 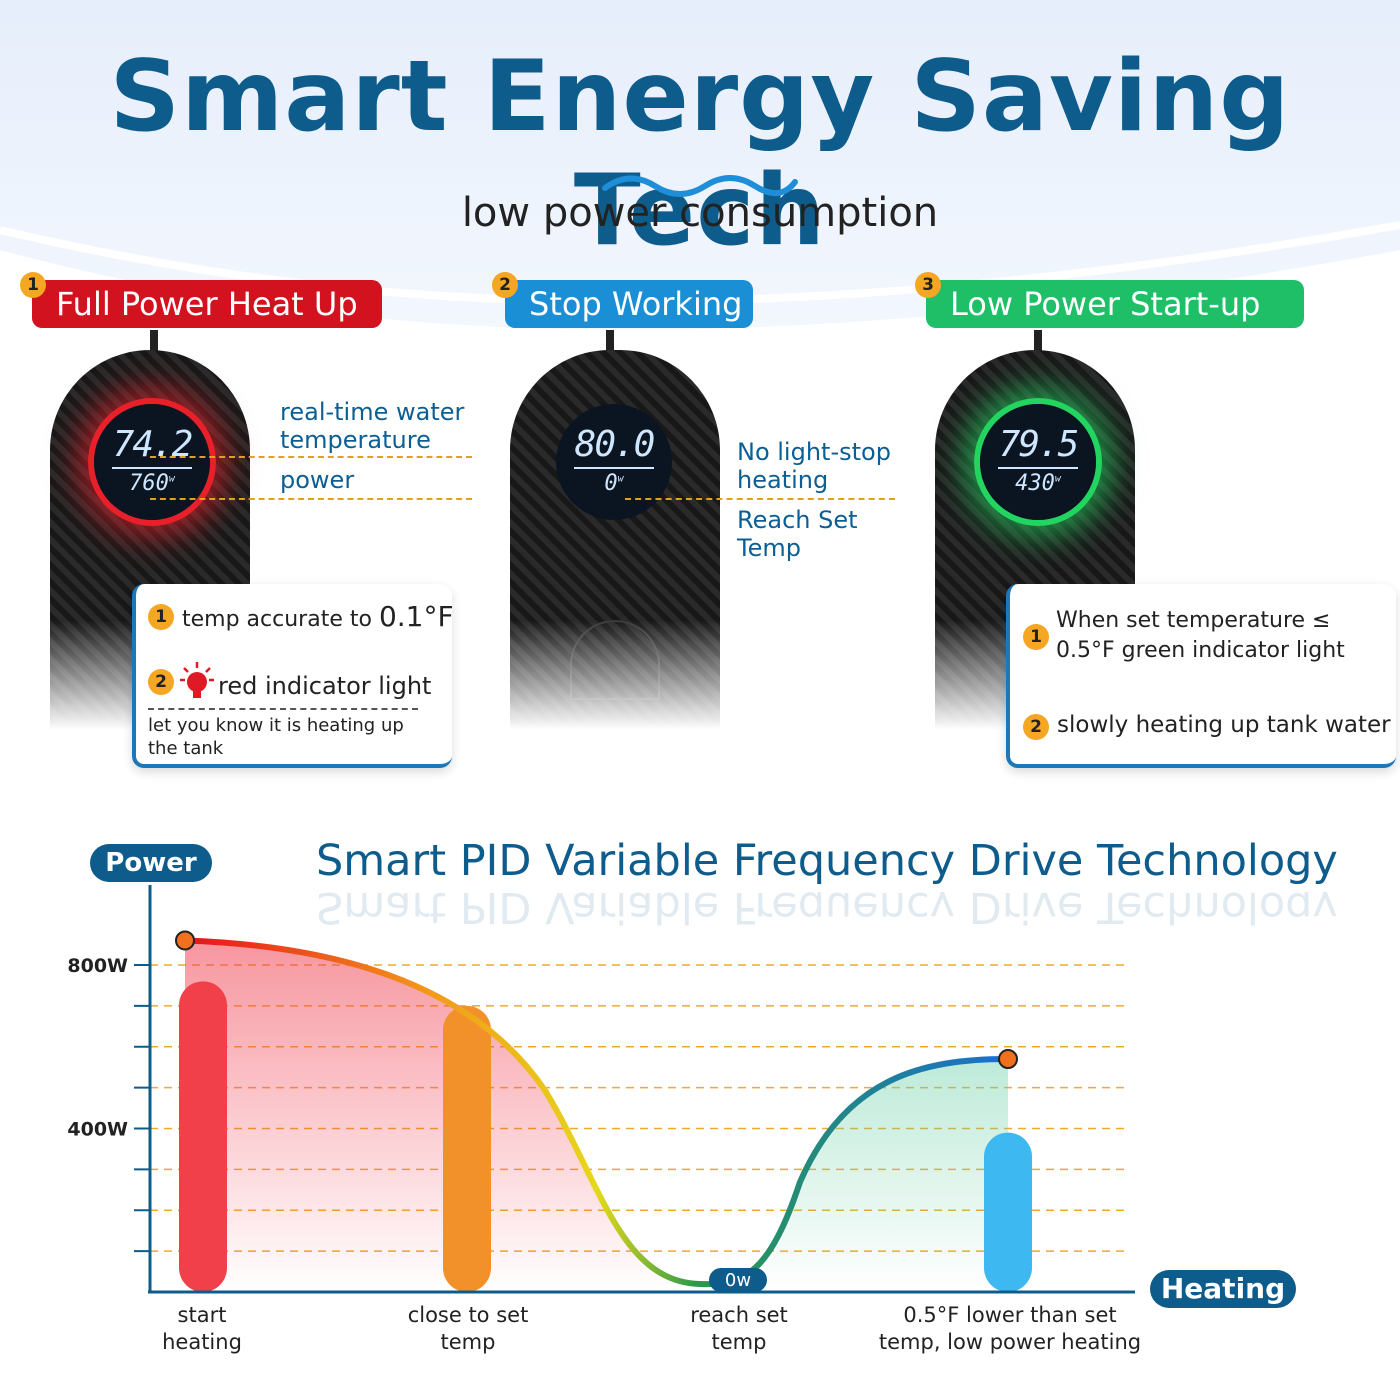 I want to click on device-display: 79.5 430w, so click(x=1038, y=462).